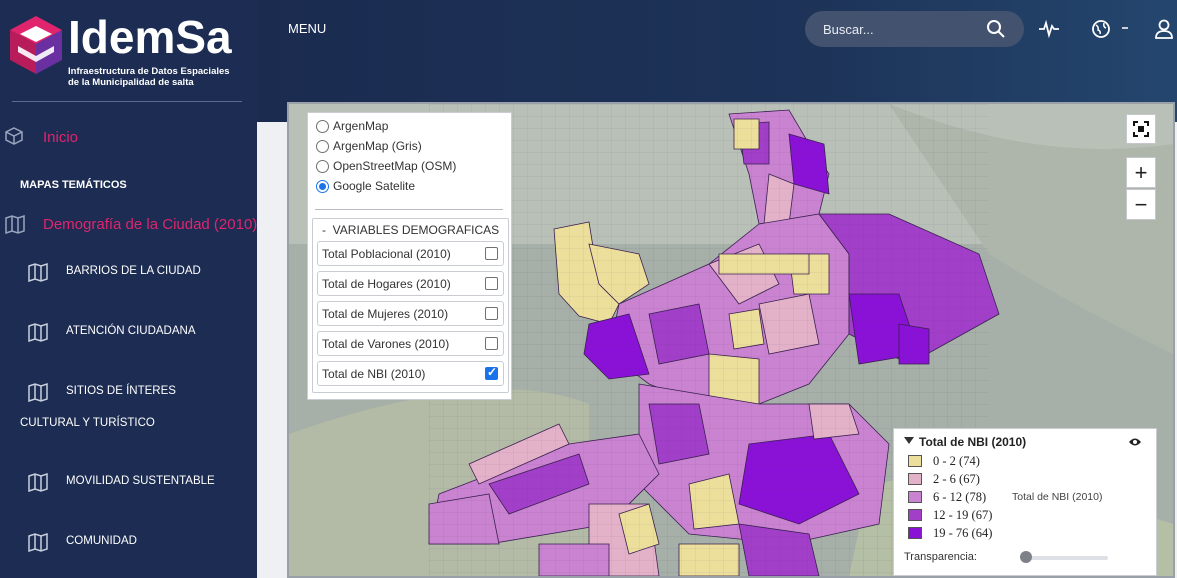 Image resolution: width=1177 pixels, height=578 pixels. I want to click on basemap-option-argenmap-gris: ArgenMap (Gris), so click(369, 146).